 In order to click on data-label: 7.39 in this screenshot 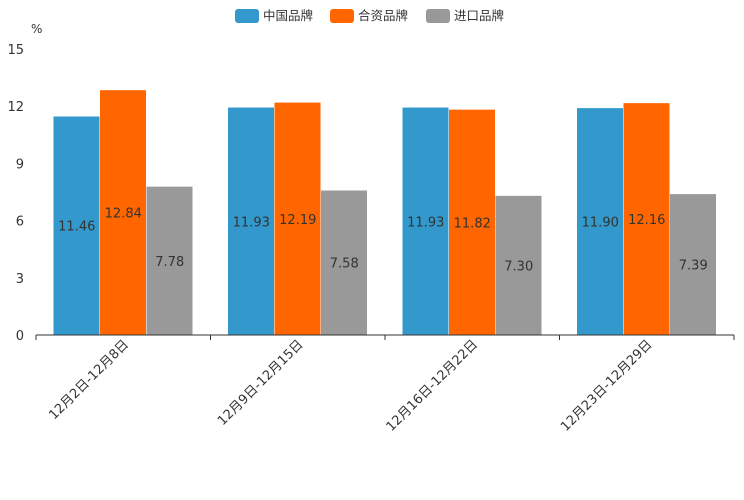, I will do `click(693, 266)`.